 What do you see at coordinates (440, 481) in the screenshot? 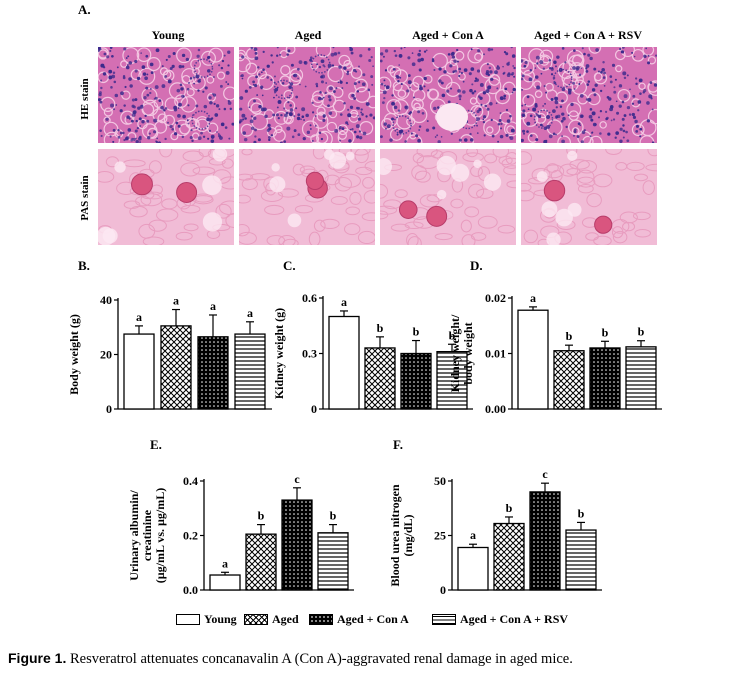
I see `y-tick-label: 50` at bounding box center [440, 481].